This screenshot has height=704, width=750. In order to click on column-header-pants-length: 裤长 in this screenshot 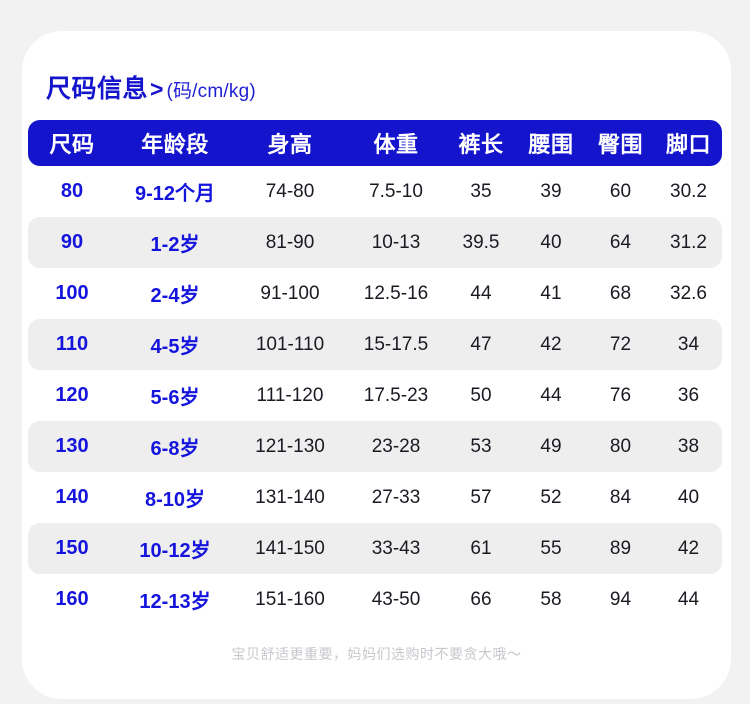, I will do `click(481, 144)`.